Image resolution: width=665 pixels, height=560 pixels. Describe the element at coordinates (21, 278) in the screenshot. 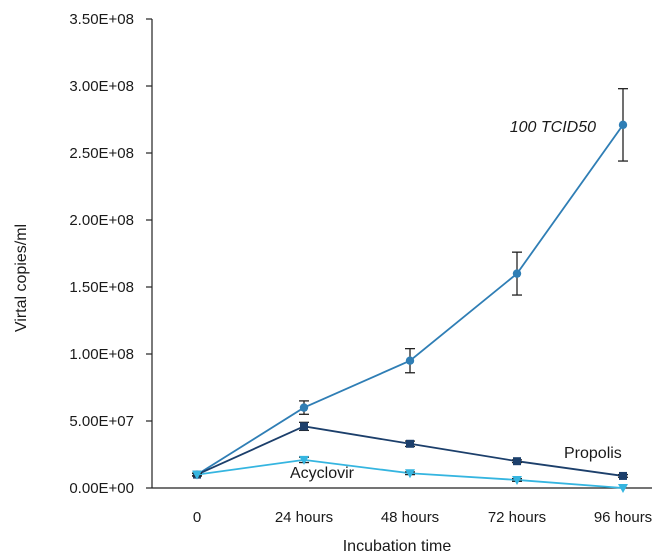

I see `y-axis-title: Virtal copies/ml` at that location.